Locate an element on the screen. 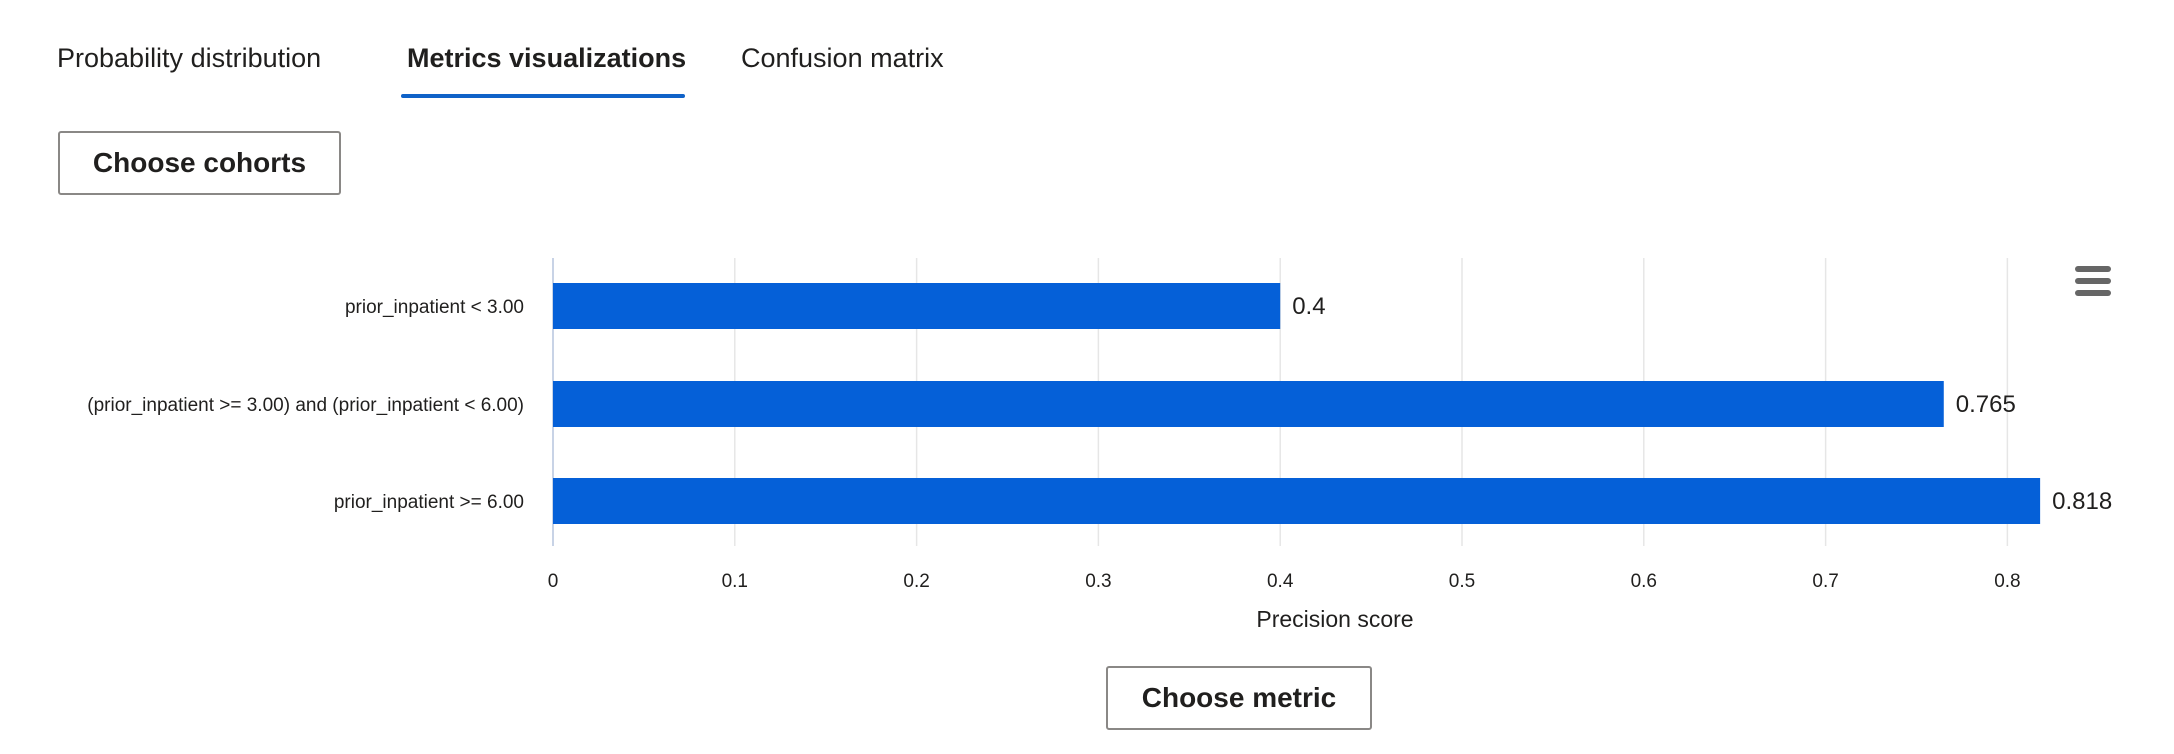  bar-value-label: 0.4 is located at coordinates (1308, 306).